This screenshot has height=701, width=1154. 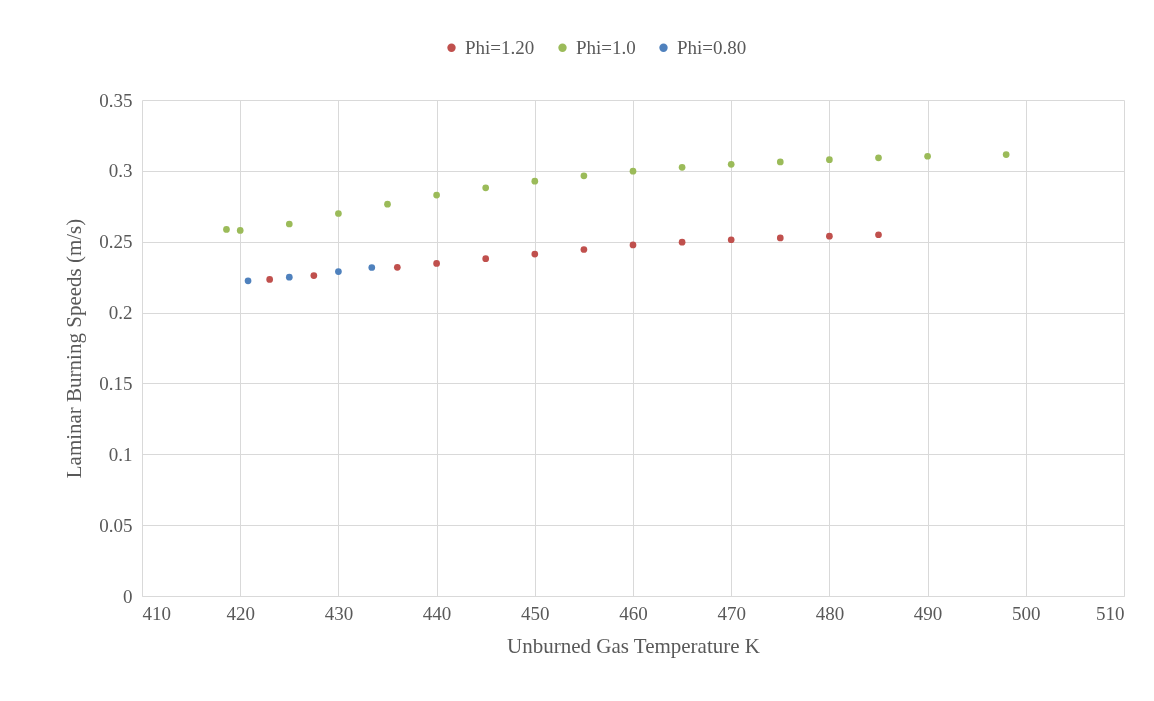 What do you see at coordinates (1026, 613) in the screenshot?
I see `x-tick-label: 500` at bounding box center [1026, 613].